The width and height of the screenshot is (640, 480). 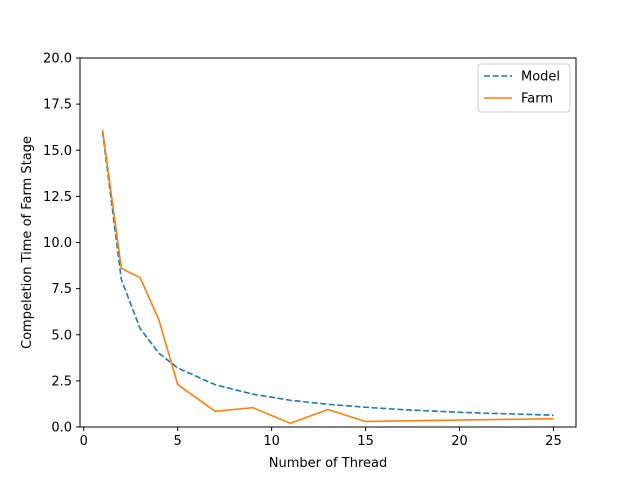 What do you see at coordinates (57, 105) in the screenshot?
I see `y-tick-label: 17.5` at bounding box center [57, 105].